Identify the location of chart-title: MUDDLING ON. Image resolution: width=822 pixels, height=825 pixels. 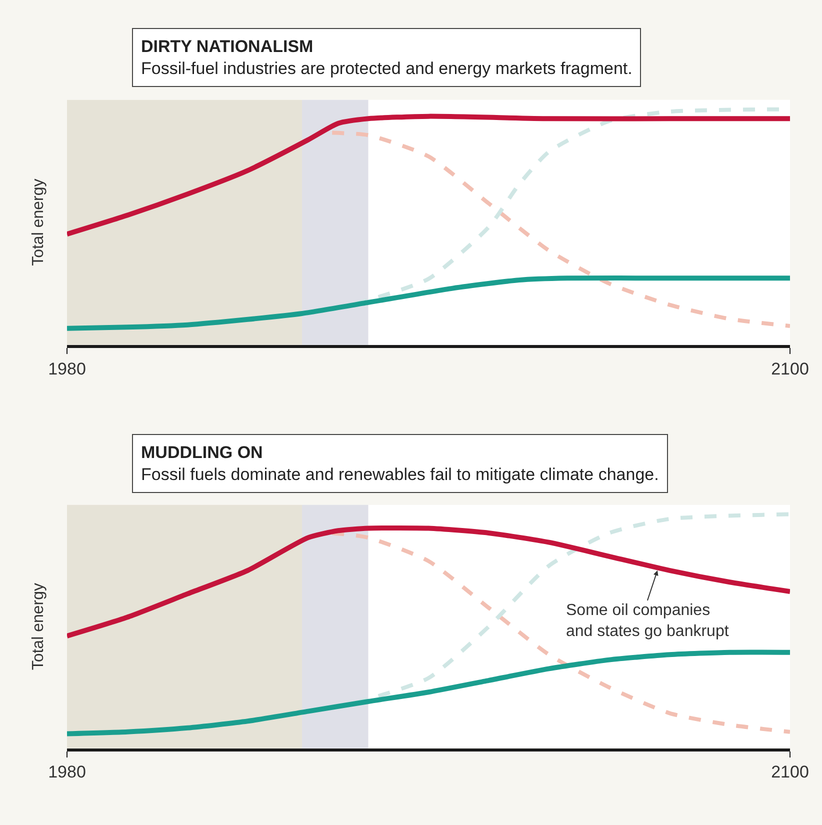
(202, 452).